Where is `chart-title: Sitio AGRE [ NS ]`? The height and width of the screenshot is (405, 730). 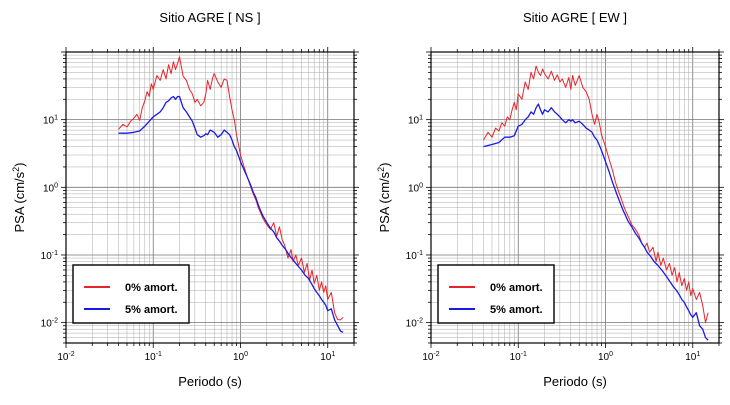 chart-title: Sitio AGRE [ NS ] is located at coordinates (209, 17).